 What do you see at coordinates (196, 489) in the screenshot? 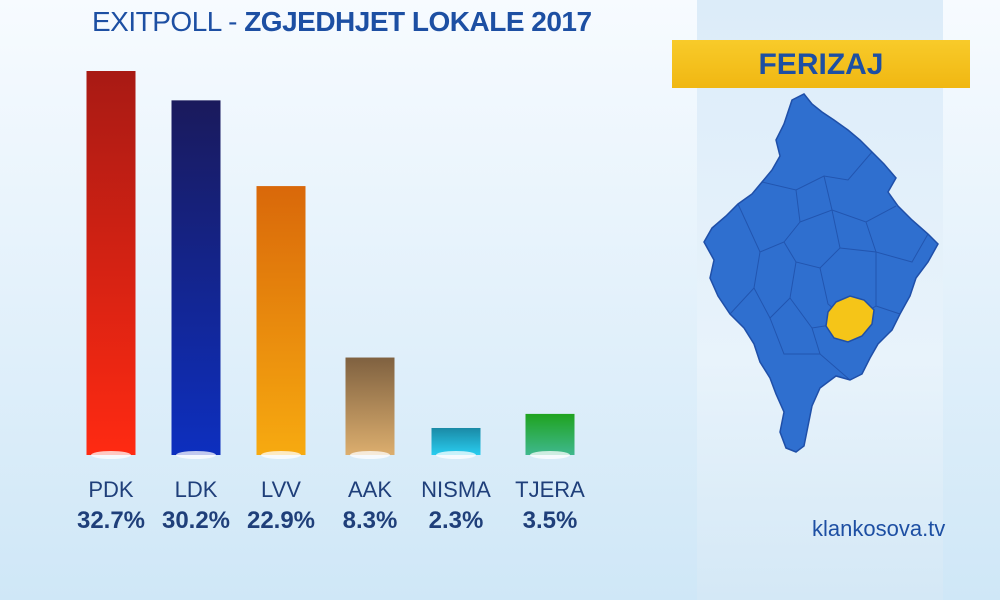
I see `category-label: LDK` at bounding box center [196, 489].